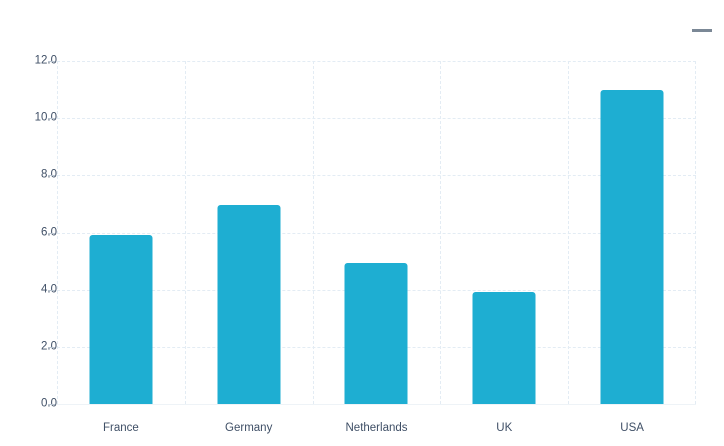 This screenshot has width=724, height=446. What do you see at coordinates (45, 60) in the screenshot?
I see `y-axis-tick-label: 12.0` at bounding box center [45, 60].